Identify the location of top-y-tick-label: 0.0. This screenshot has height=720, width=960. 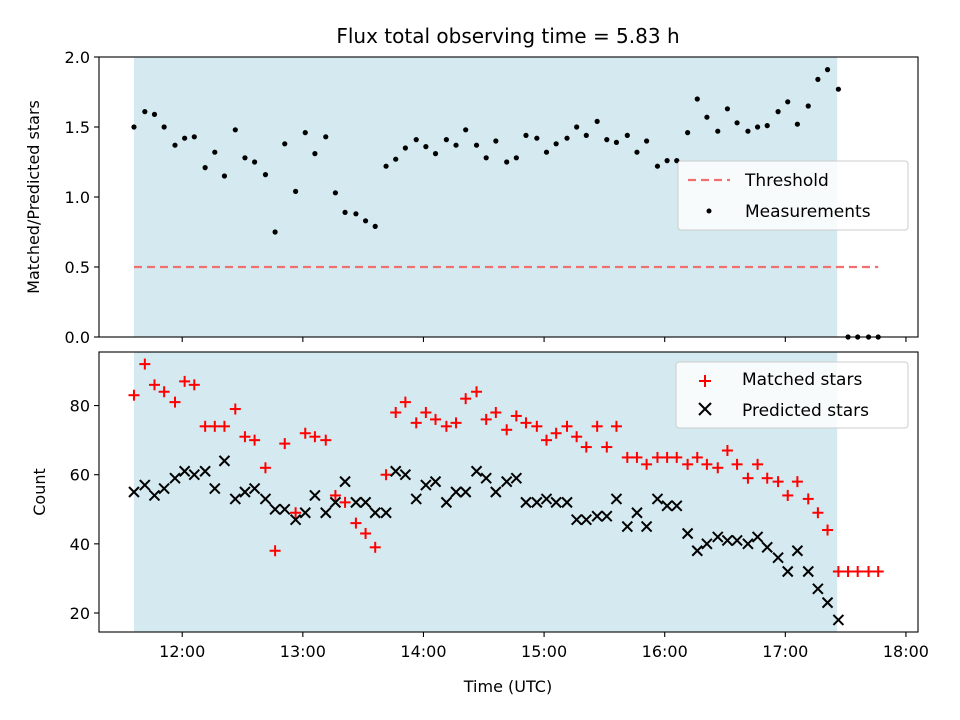
(77, 337).